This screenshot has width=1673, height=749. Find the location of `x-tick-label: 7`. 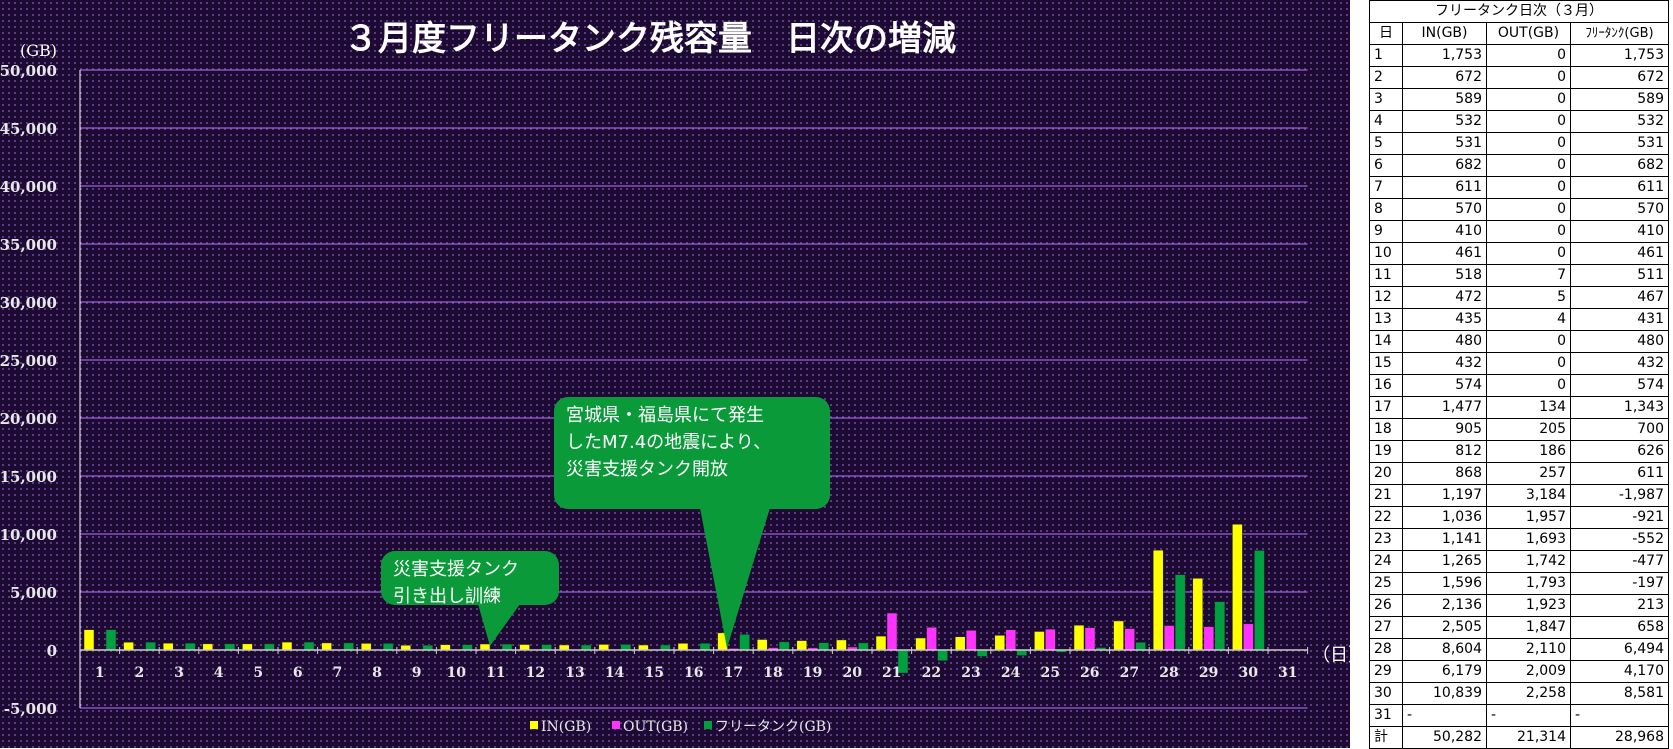

x-tick-label: 7 is located at coordinates (338, 673).